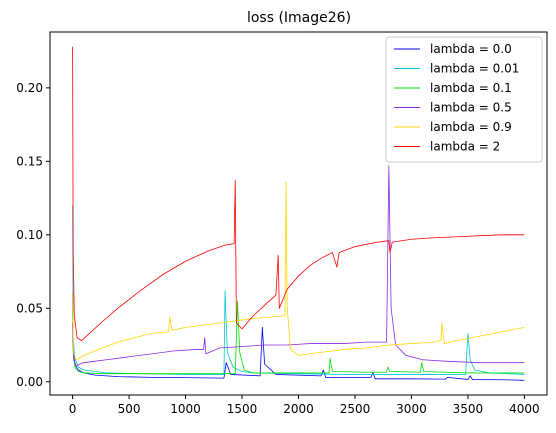  I want to click on x-tick-label-3: 1500, so click(242, 409).